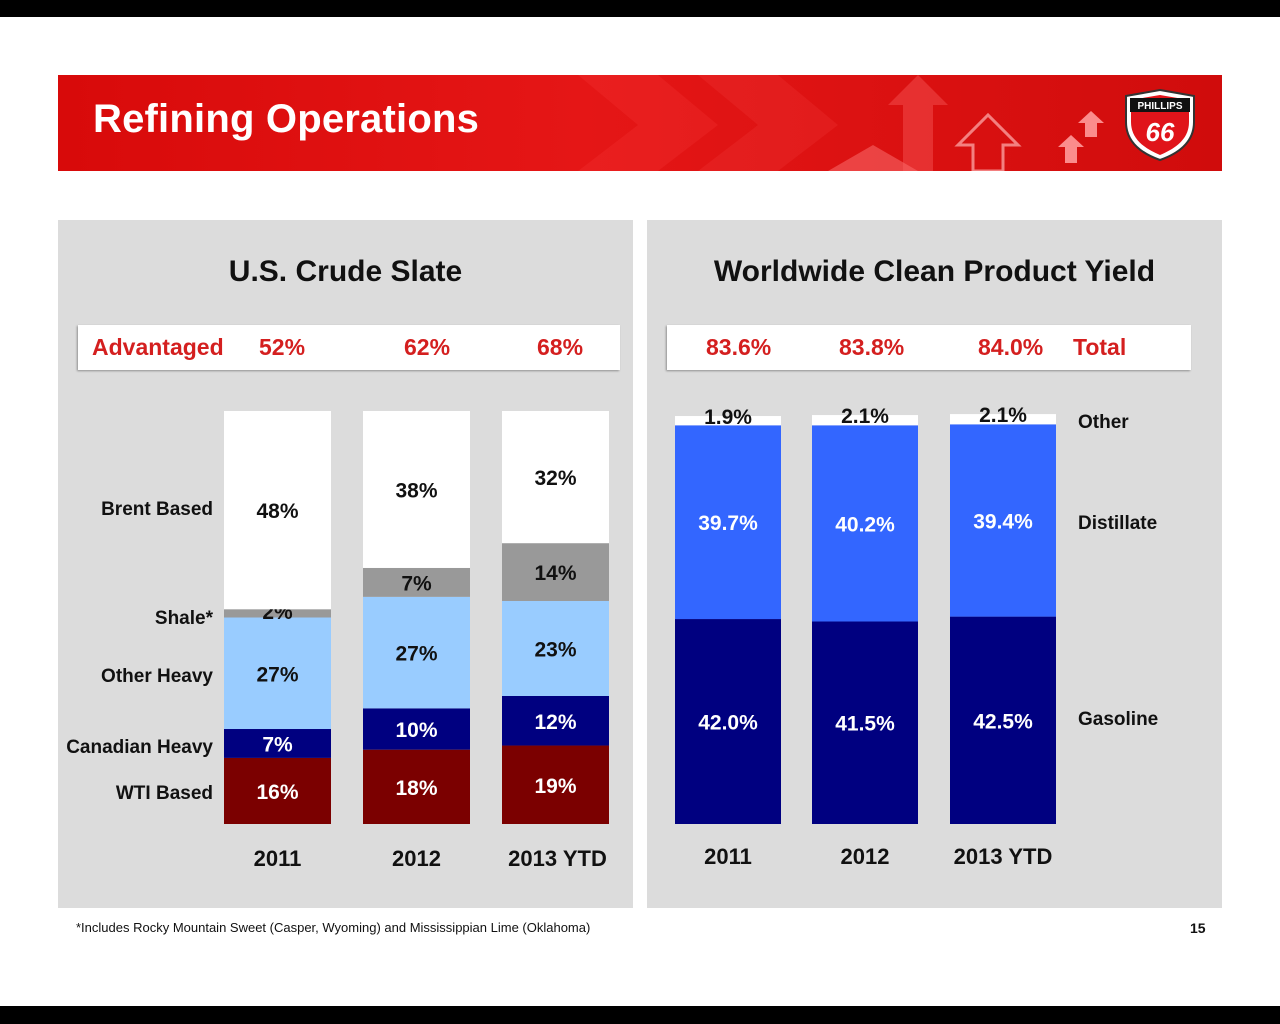  I want to click on bar-canadian-heavy-2013-ytd, so click(555, 720).